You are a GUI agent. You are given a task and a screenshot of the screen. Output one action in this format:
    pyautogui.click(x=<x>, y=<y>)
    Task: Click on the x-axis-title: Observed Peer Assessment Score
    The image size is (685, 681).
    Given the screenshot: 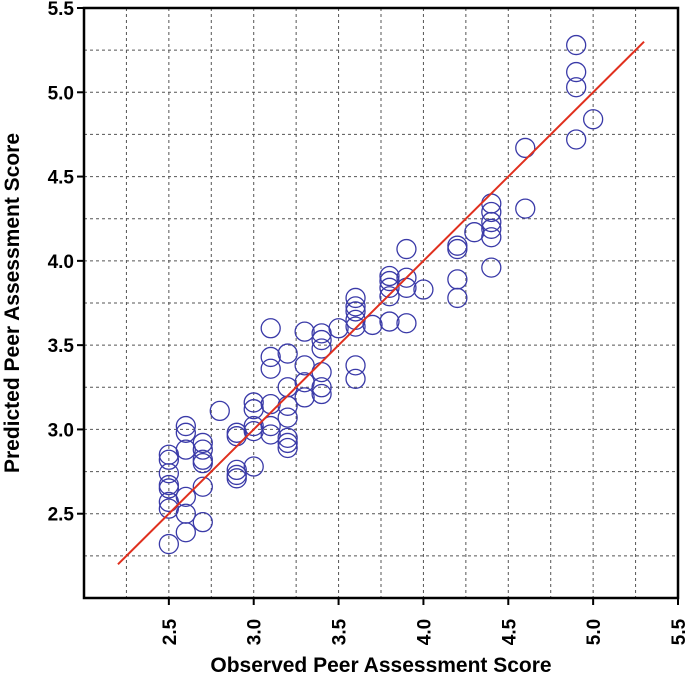 What is the action you would take?
    pyautogui.click(x=380, y=665)
    